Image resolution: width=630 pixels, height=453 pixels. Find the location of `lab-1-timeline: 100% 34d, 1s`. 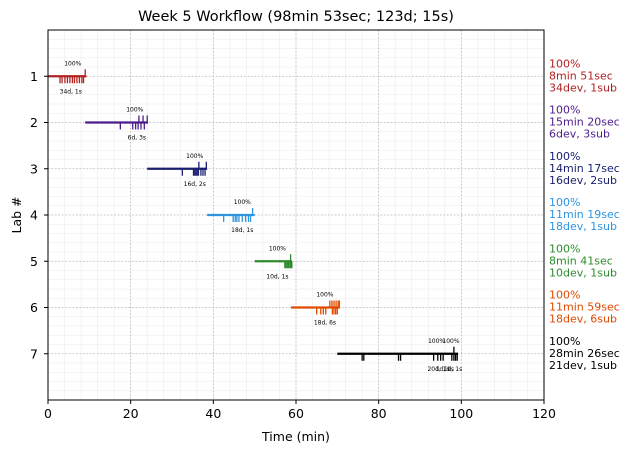

lab-1-timeline: 100% 34d, 1s is located at coordinates (67, 77).